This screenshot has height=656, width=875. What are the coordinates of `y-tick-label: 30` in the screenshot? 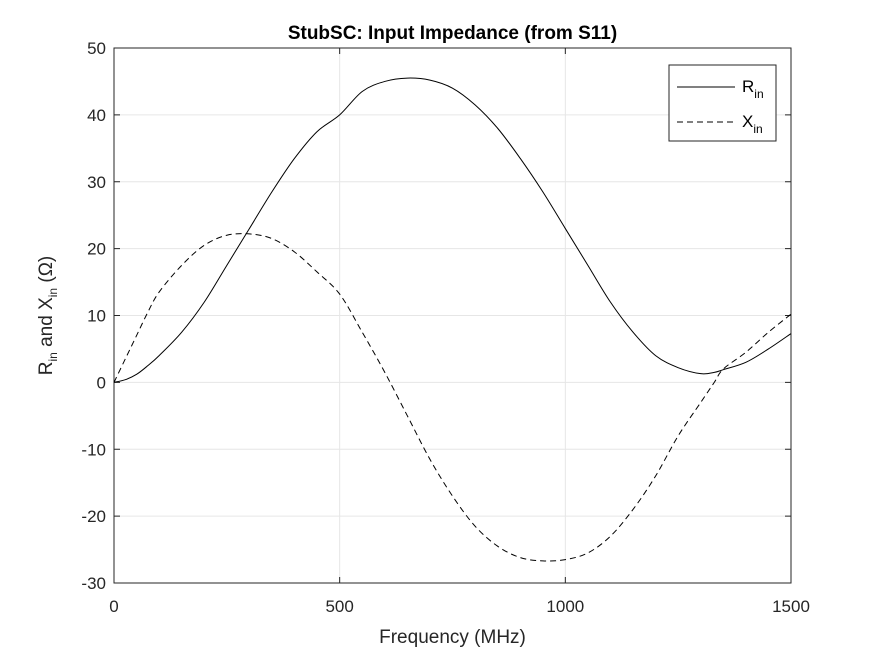 It's located at (96, 182).